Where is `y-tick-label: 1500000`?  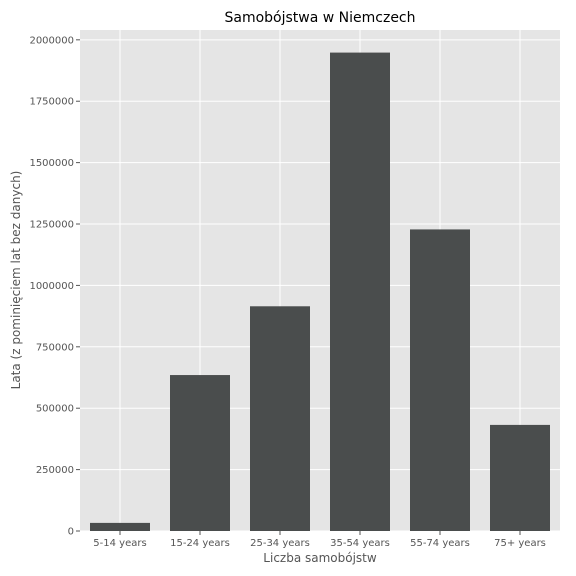
y-tick-label: 1500000 is located at coordinates (51, 163).